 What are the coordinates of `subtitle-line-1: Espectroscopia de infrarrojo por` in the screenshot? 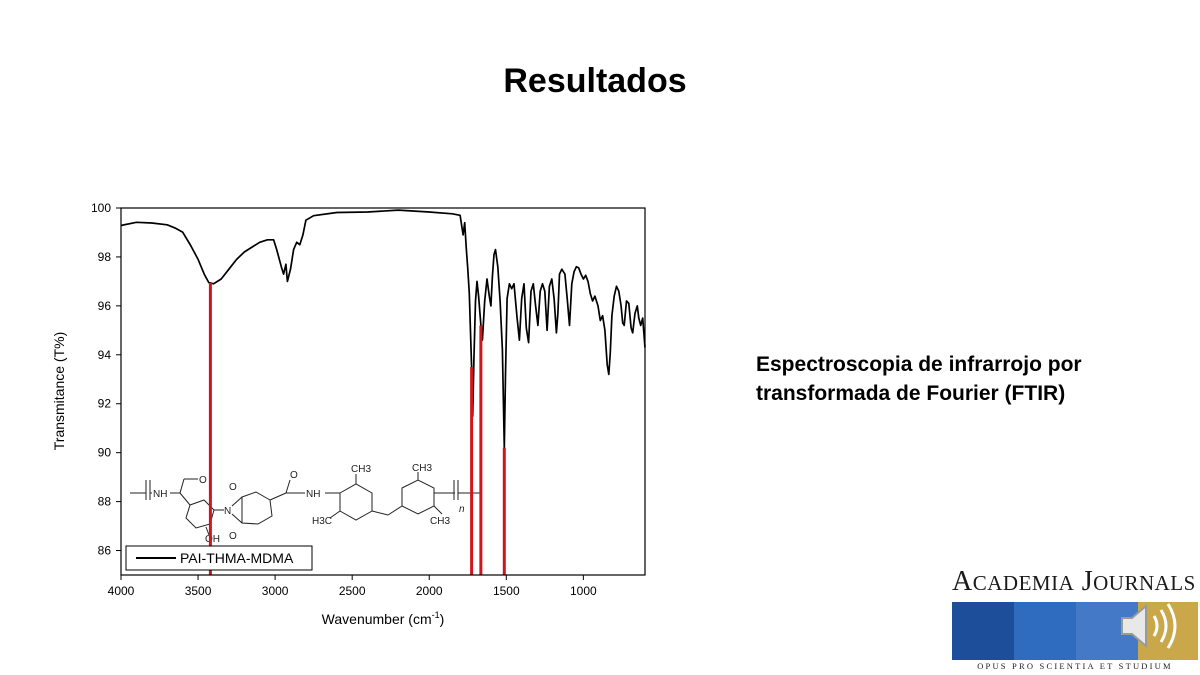 It's located at (919, 364).